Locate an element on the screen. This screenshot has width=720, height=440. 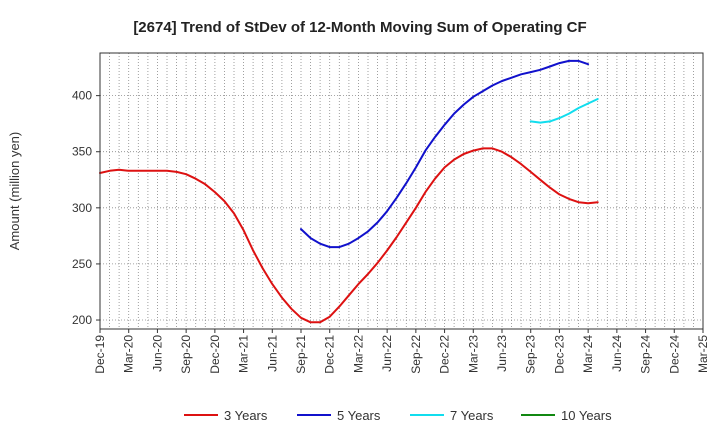
x-tick-label: Dec-20 is located at coordinates (215, 354).